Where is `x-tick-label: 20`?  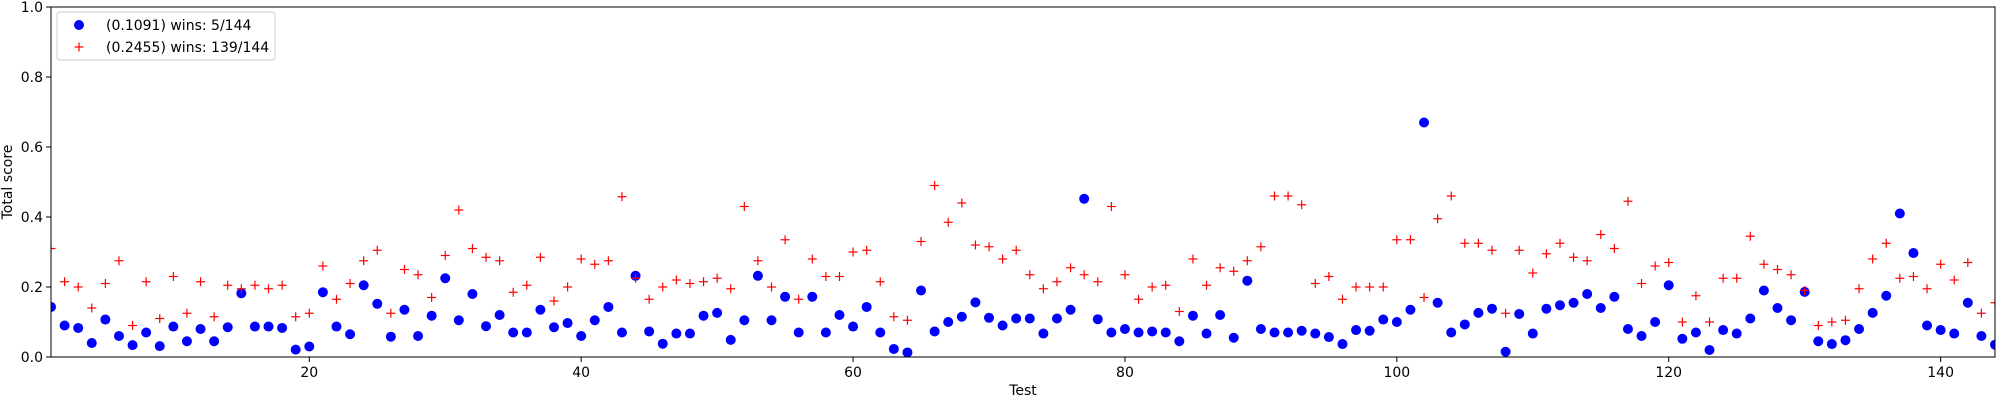
x-tick-label: 20 is located at coordinates (309, 373).